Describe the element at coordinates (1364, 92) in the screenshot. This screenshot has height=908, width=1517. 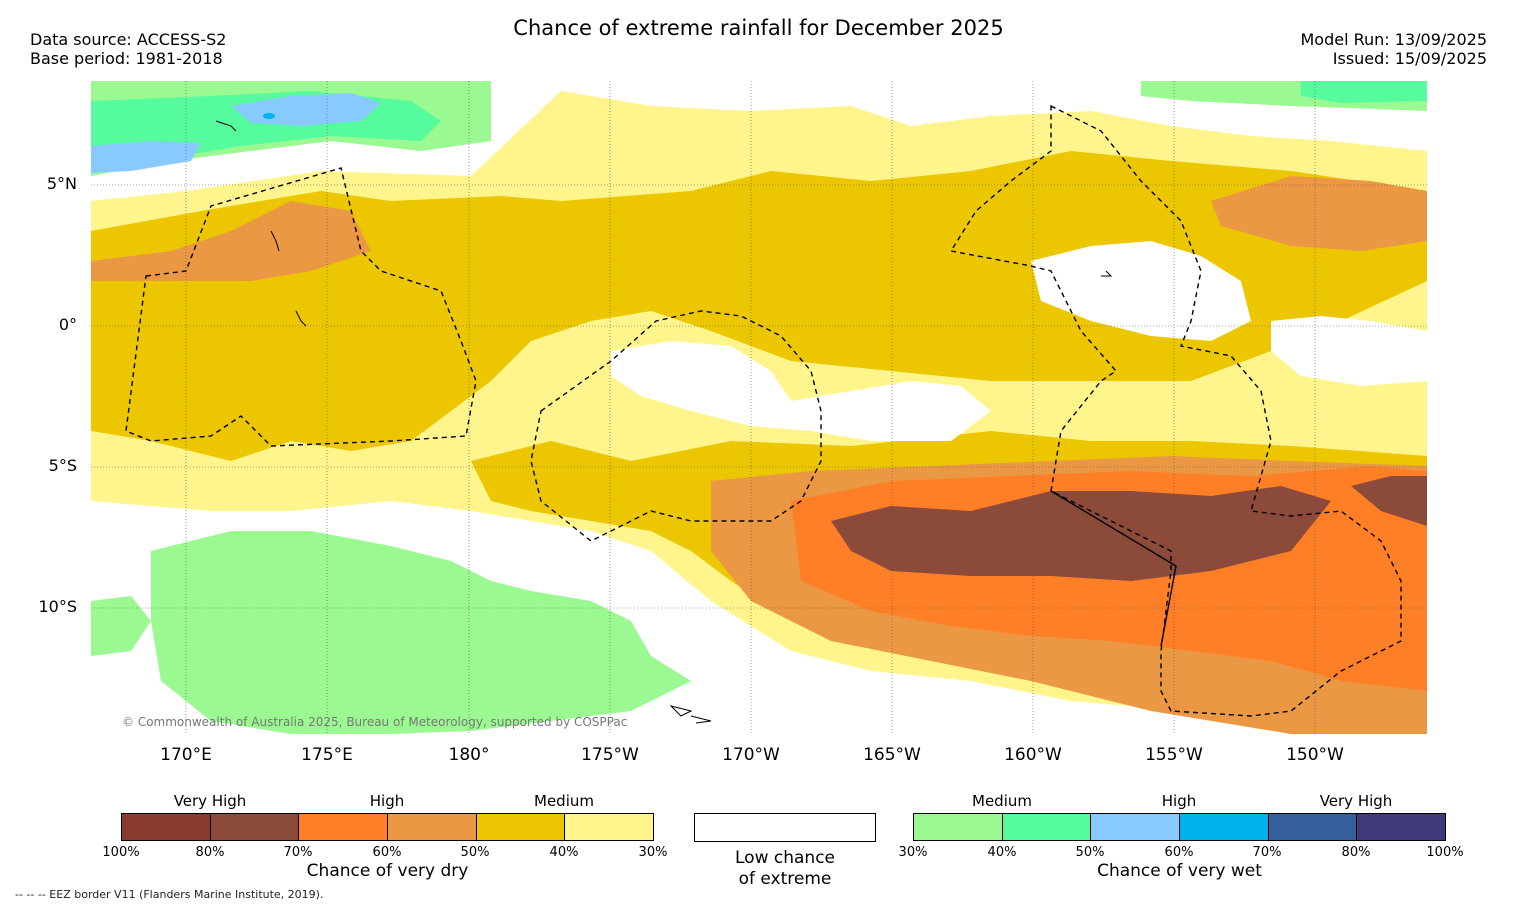
I see `very-wet-40-50-ne` at that location.